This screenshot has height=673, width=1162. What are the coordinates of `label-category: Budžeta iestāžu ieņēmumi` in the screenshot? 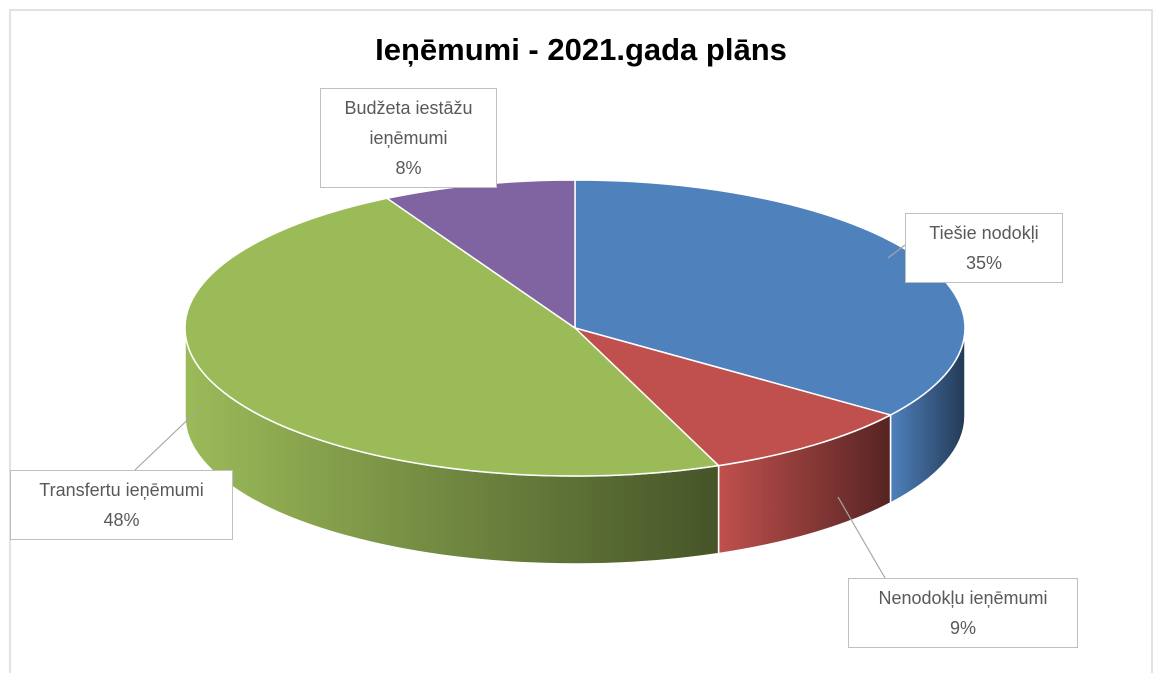 It's located at (408, 123).